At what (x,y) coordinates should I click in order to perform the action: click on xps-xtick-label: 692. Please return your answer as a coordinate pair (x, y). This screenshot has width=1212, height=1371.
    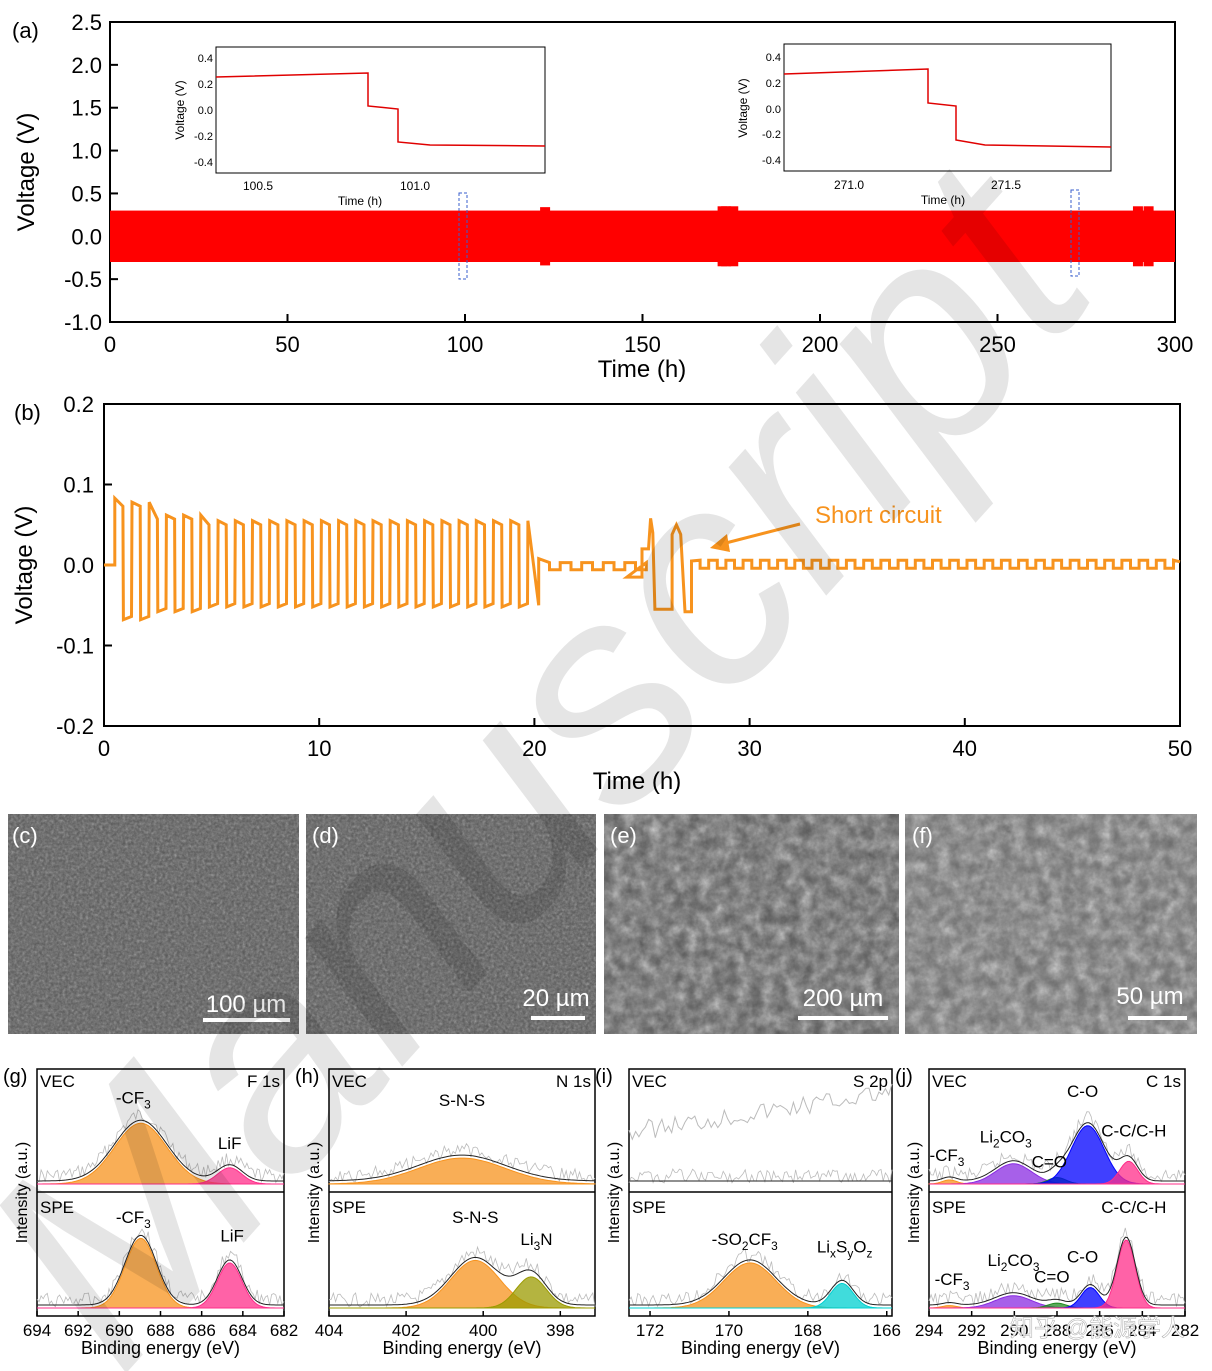
    Looking at the image, I should click on (78, 1330).